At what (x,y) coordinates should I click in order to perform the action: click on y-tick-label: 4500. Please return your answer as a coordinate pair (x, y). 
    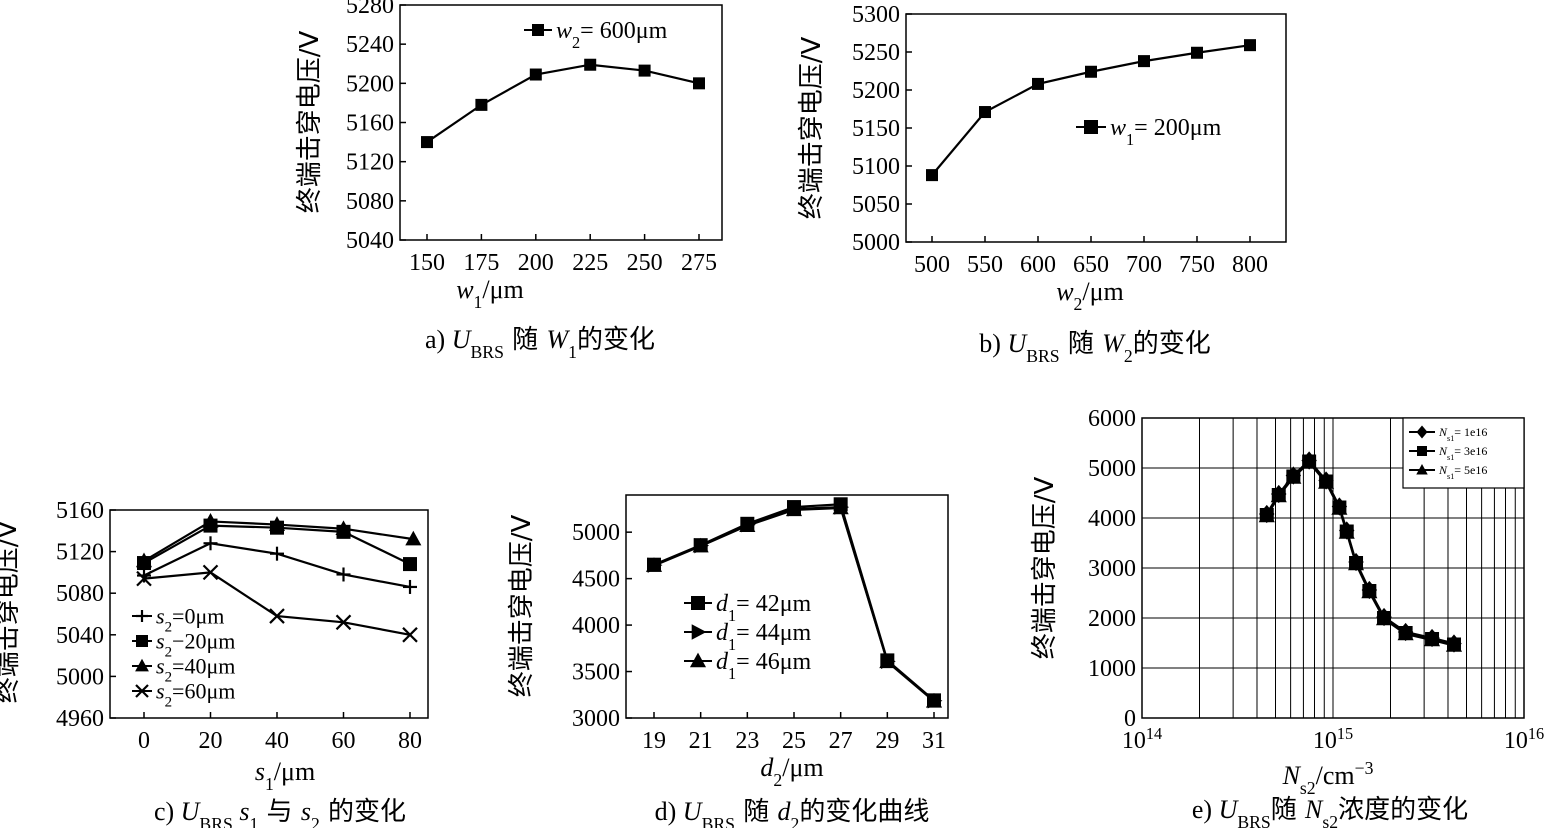
    Looking at the image, I should click on (596, 580).